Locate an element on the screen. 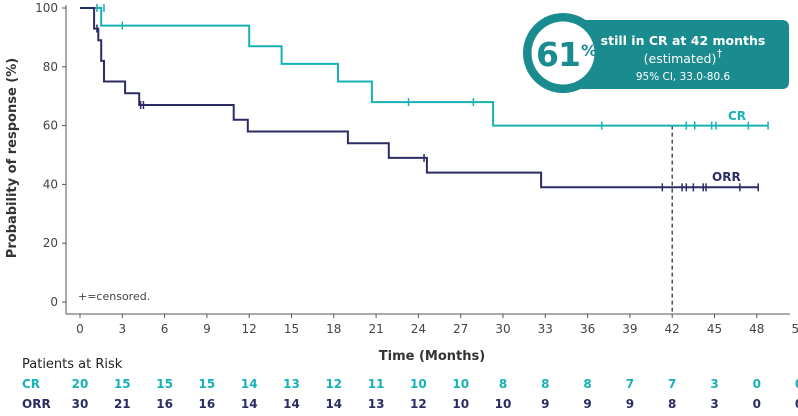 This screenshot has width=798, height=416. y-tick-label: 0 is located at coordinates (54, 302).